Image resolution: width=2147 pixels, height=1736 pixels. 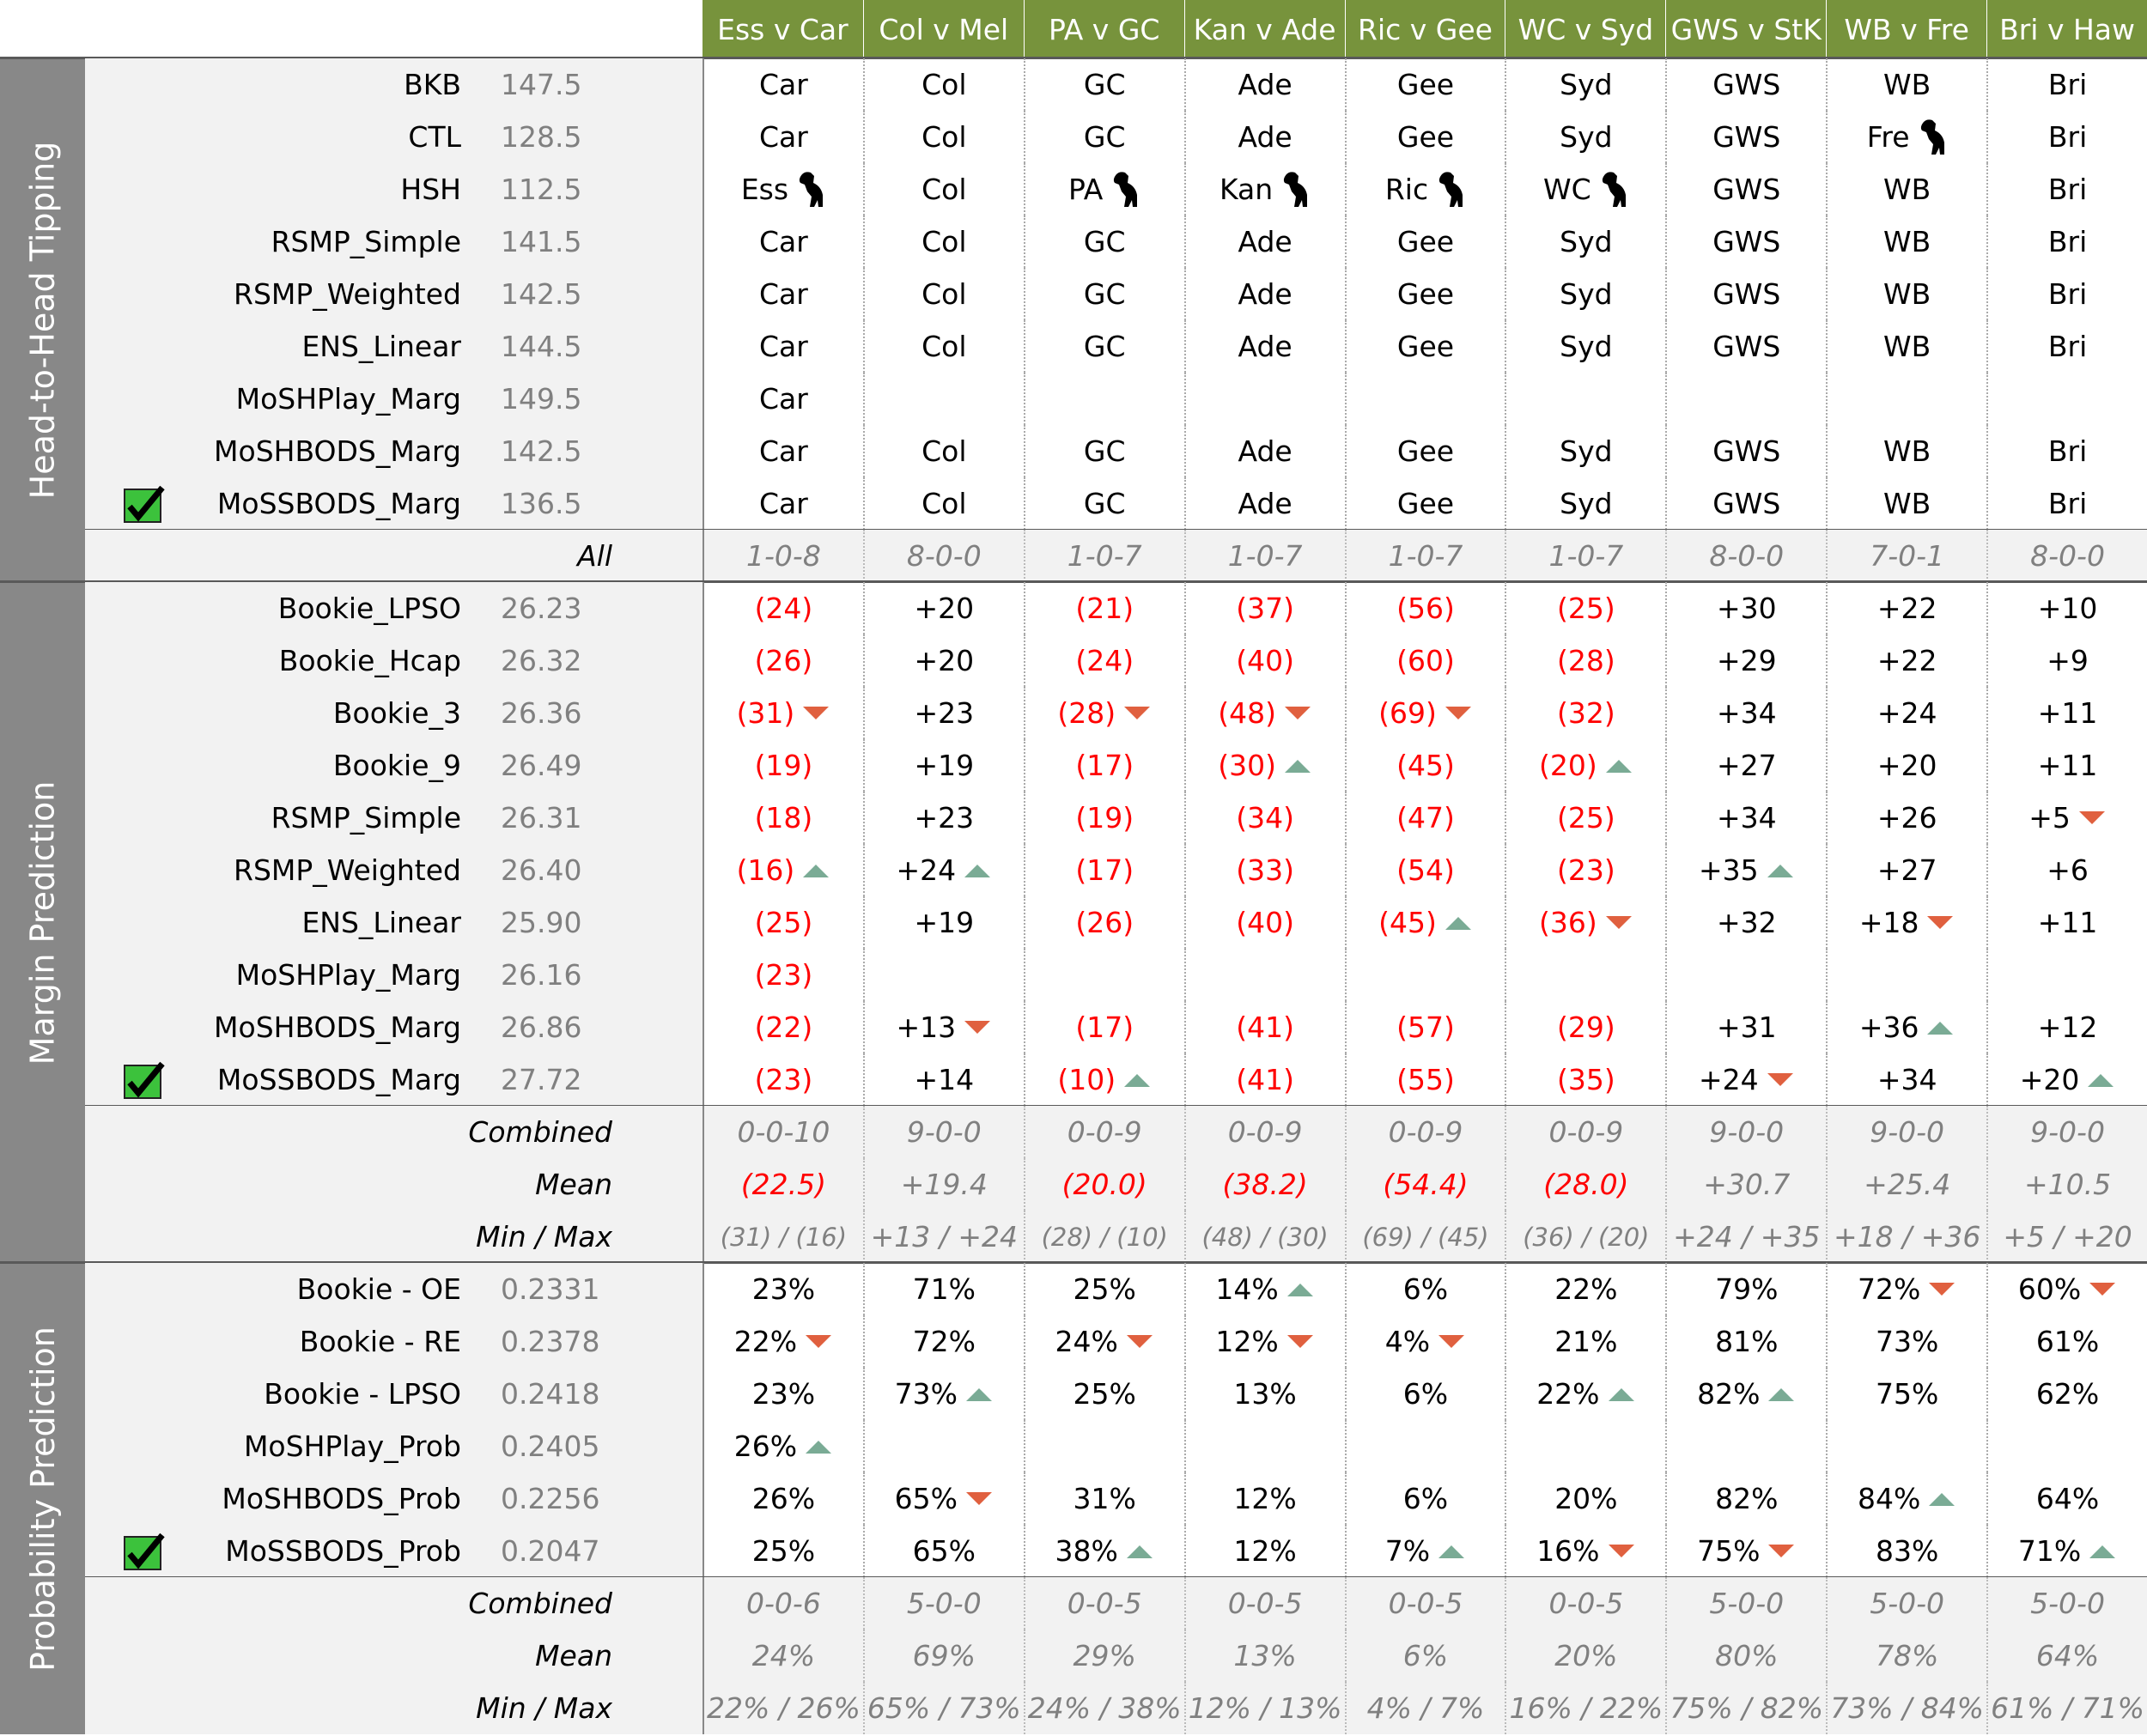 I want to click on cell: 72%, so click(x=1906, y=1289).